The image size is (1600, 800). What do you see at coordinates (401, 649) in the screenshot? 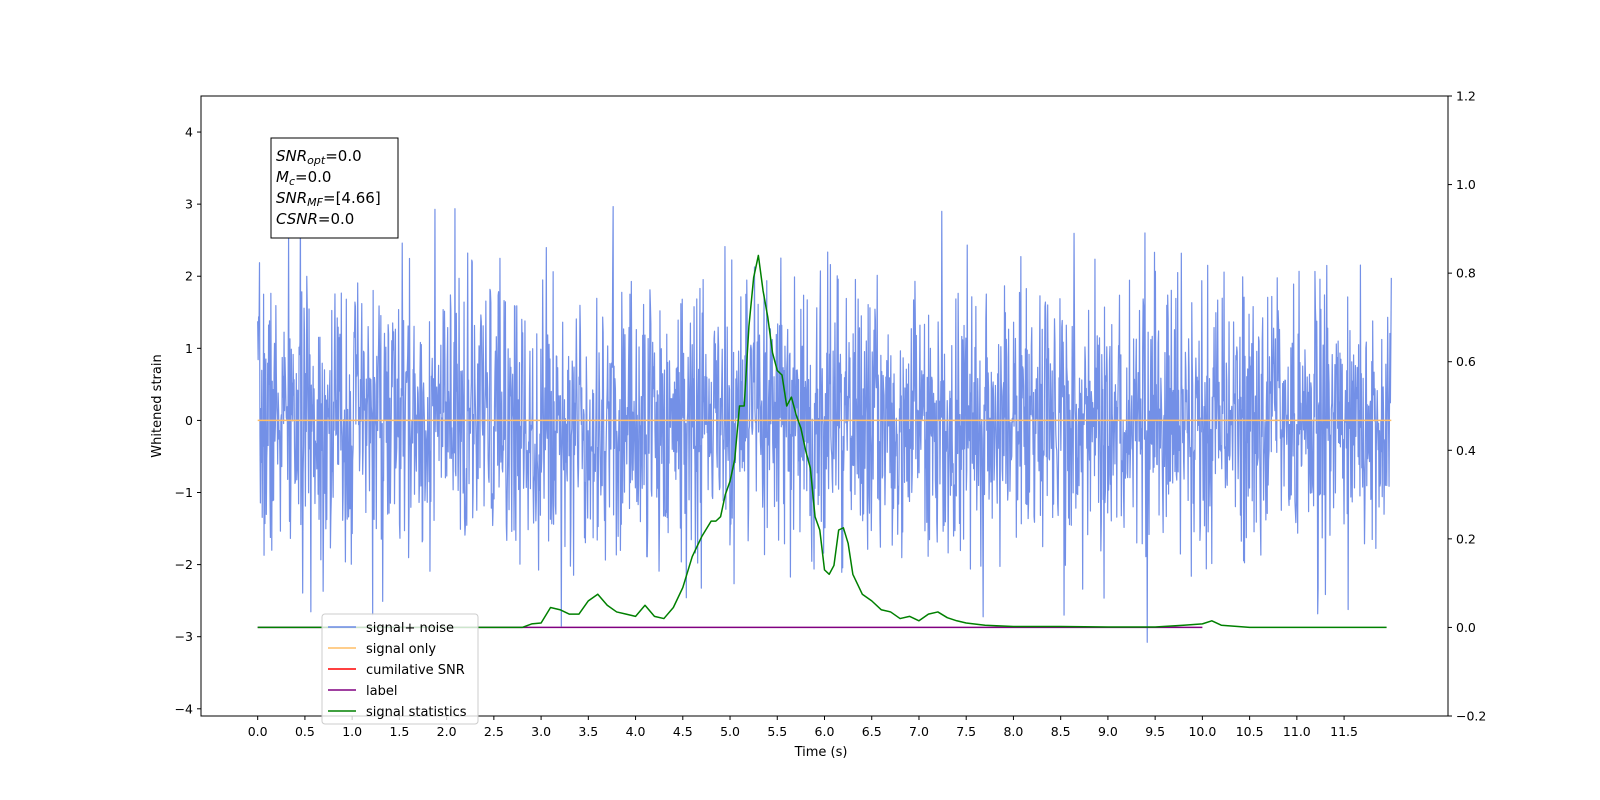
I see `legend-label: signal only` at bounding box center [401, 649].